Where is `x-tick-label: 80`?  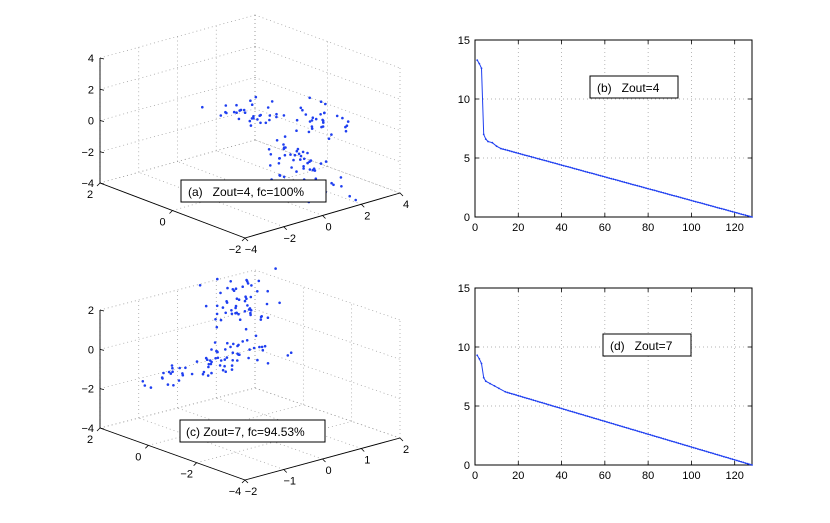 x-tick-label: 80 is located at coordinates (648, 228).